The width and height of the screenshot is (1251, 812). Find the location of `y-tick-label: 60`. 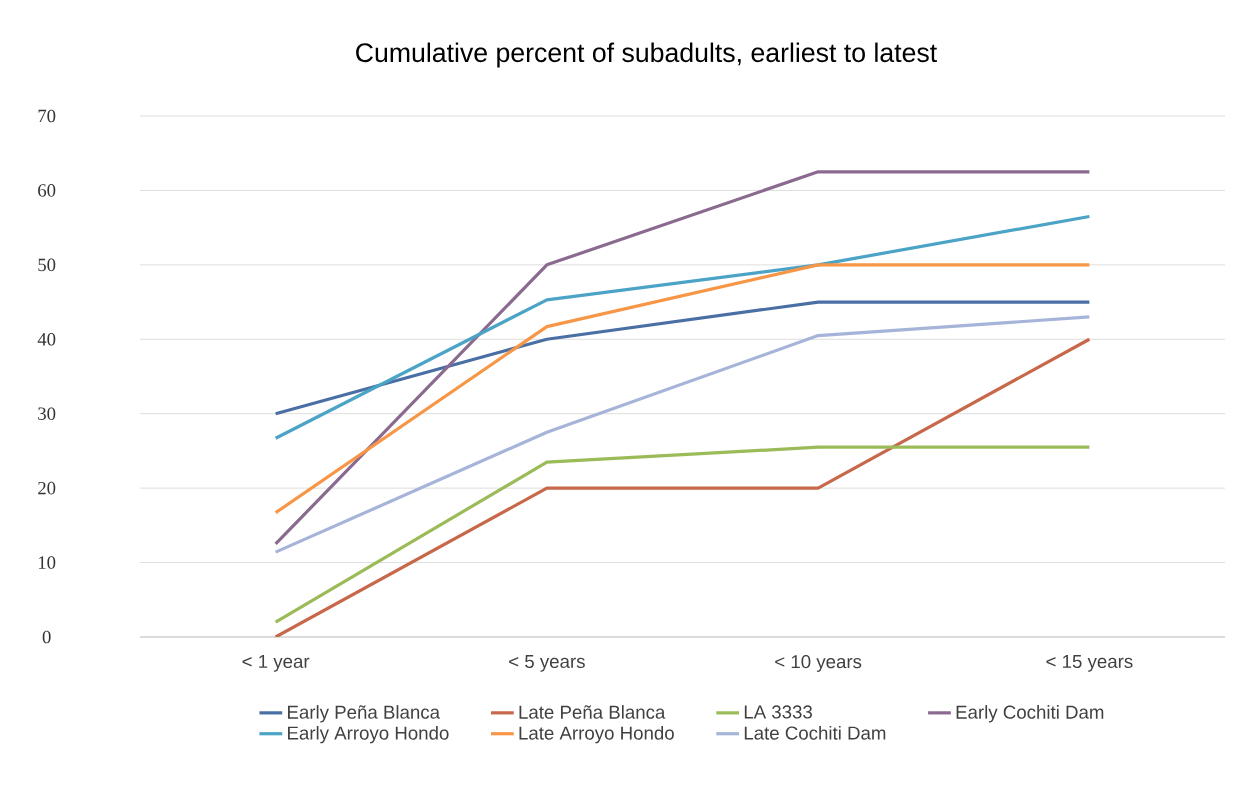

y-tick-label: 60 is located at coordinates (47, 190).